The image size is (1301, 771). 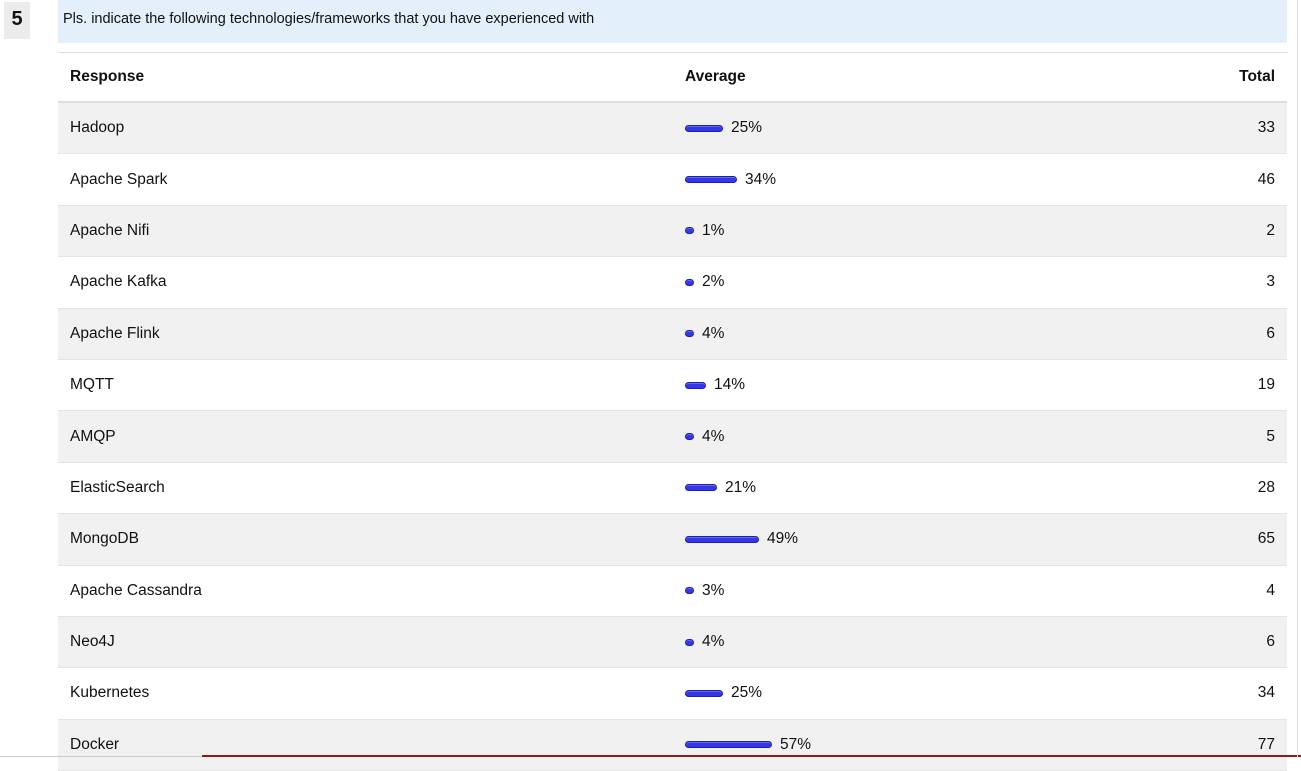 What do you see at coordinates (672, 231) in the screenshot?
I see `table-row: Apache Nifi 1% 2` at bounding box center [672, 231].